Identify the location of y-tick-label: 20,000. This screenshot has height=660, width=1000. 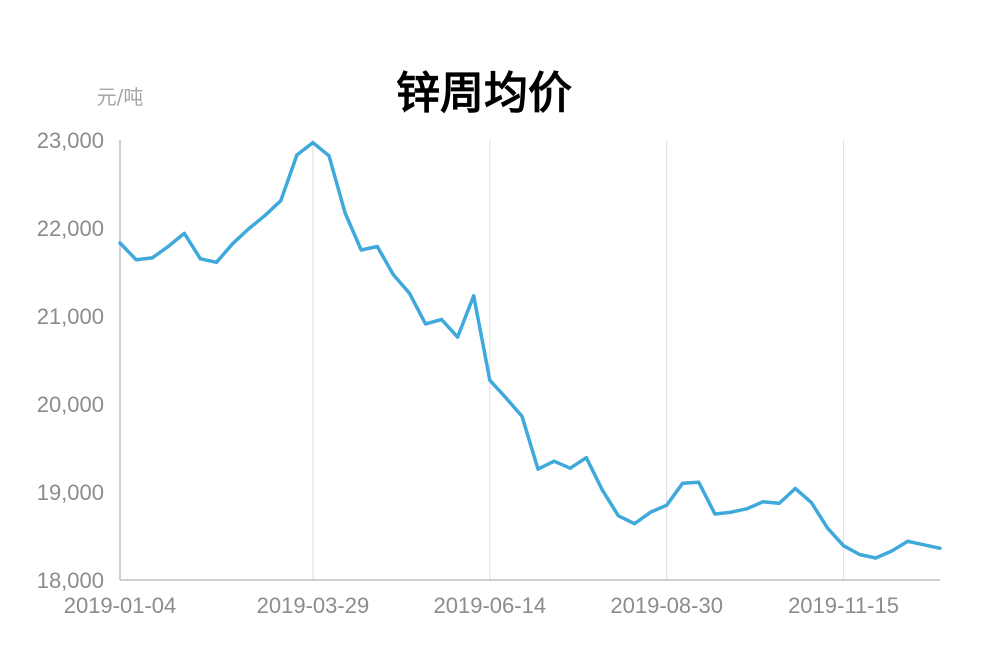
(70, 404).